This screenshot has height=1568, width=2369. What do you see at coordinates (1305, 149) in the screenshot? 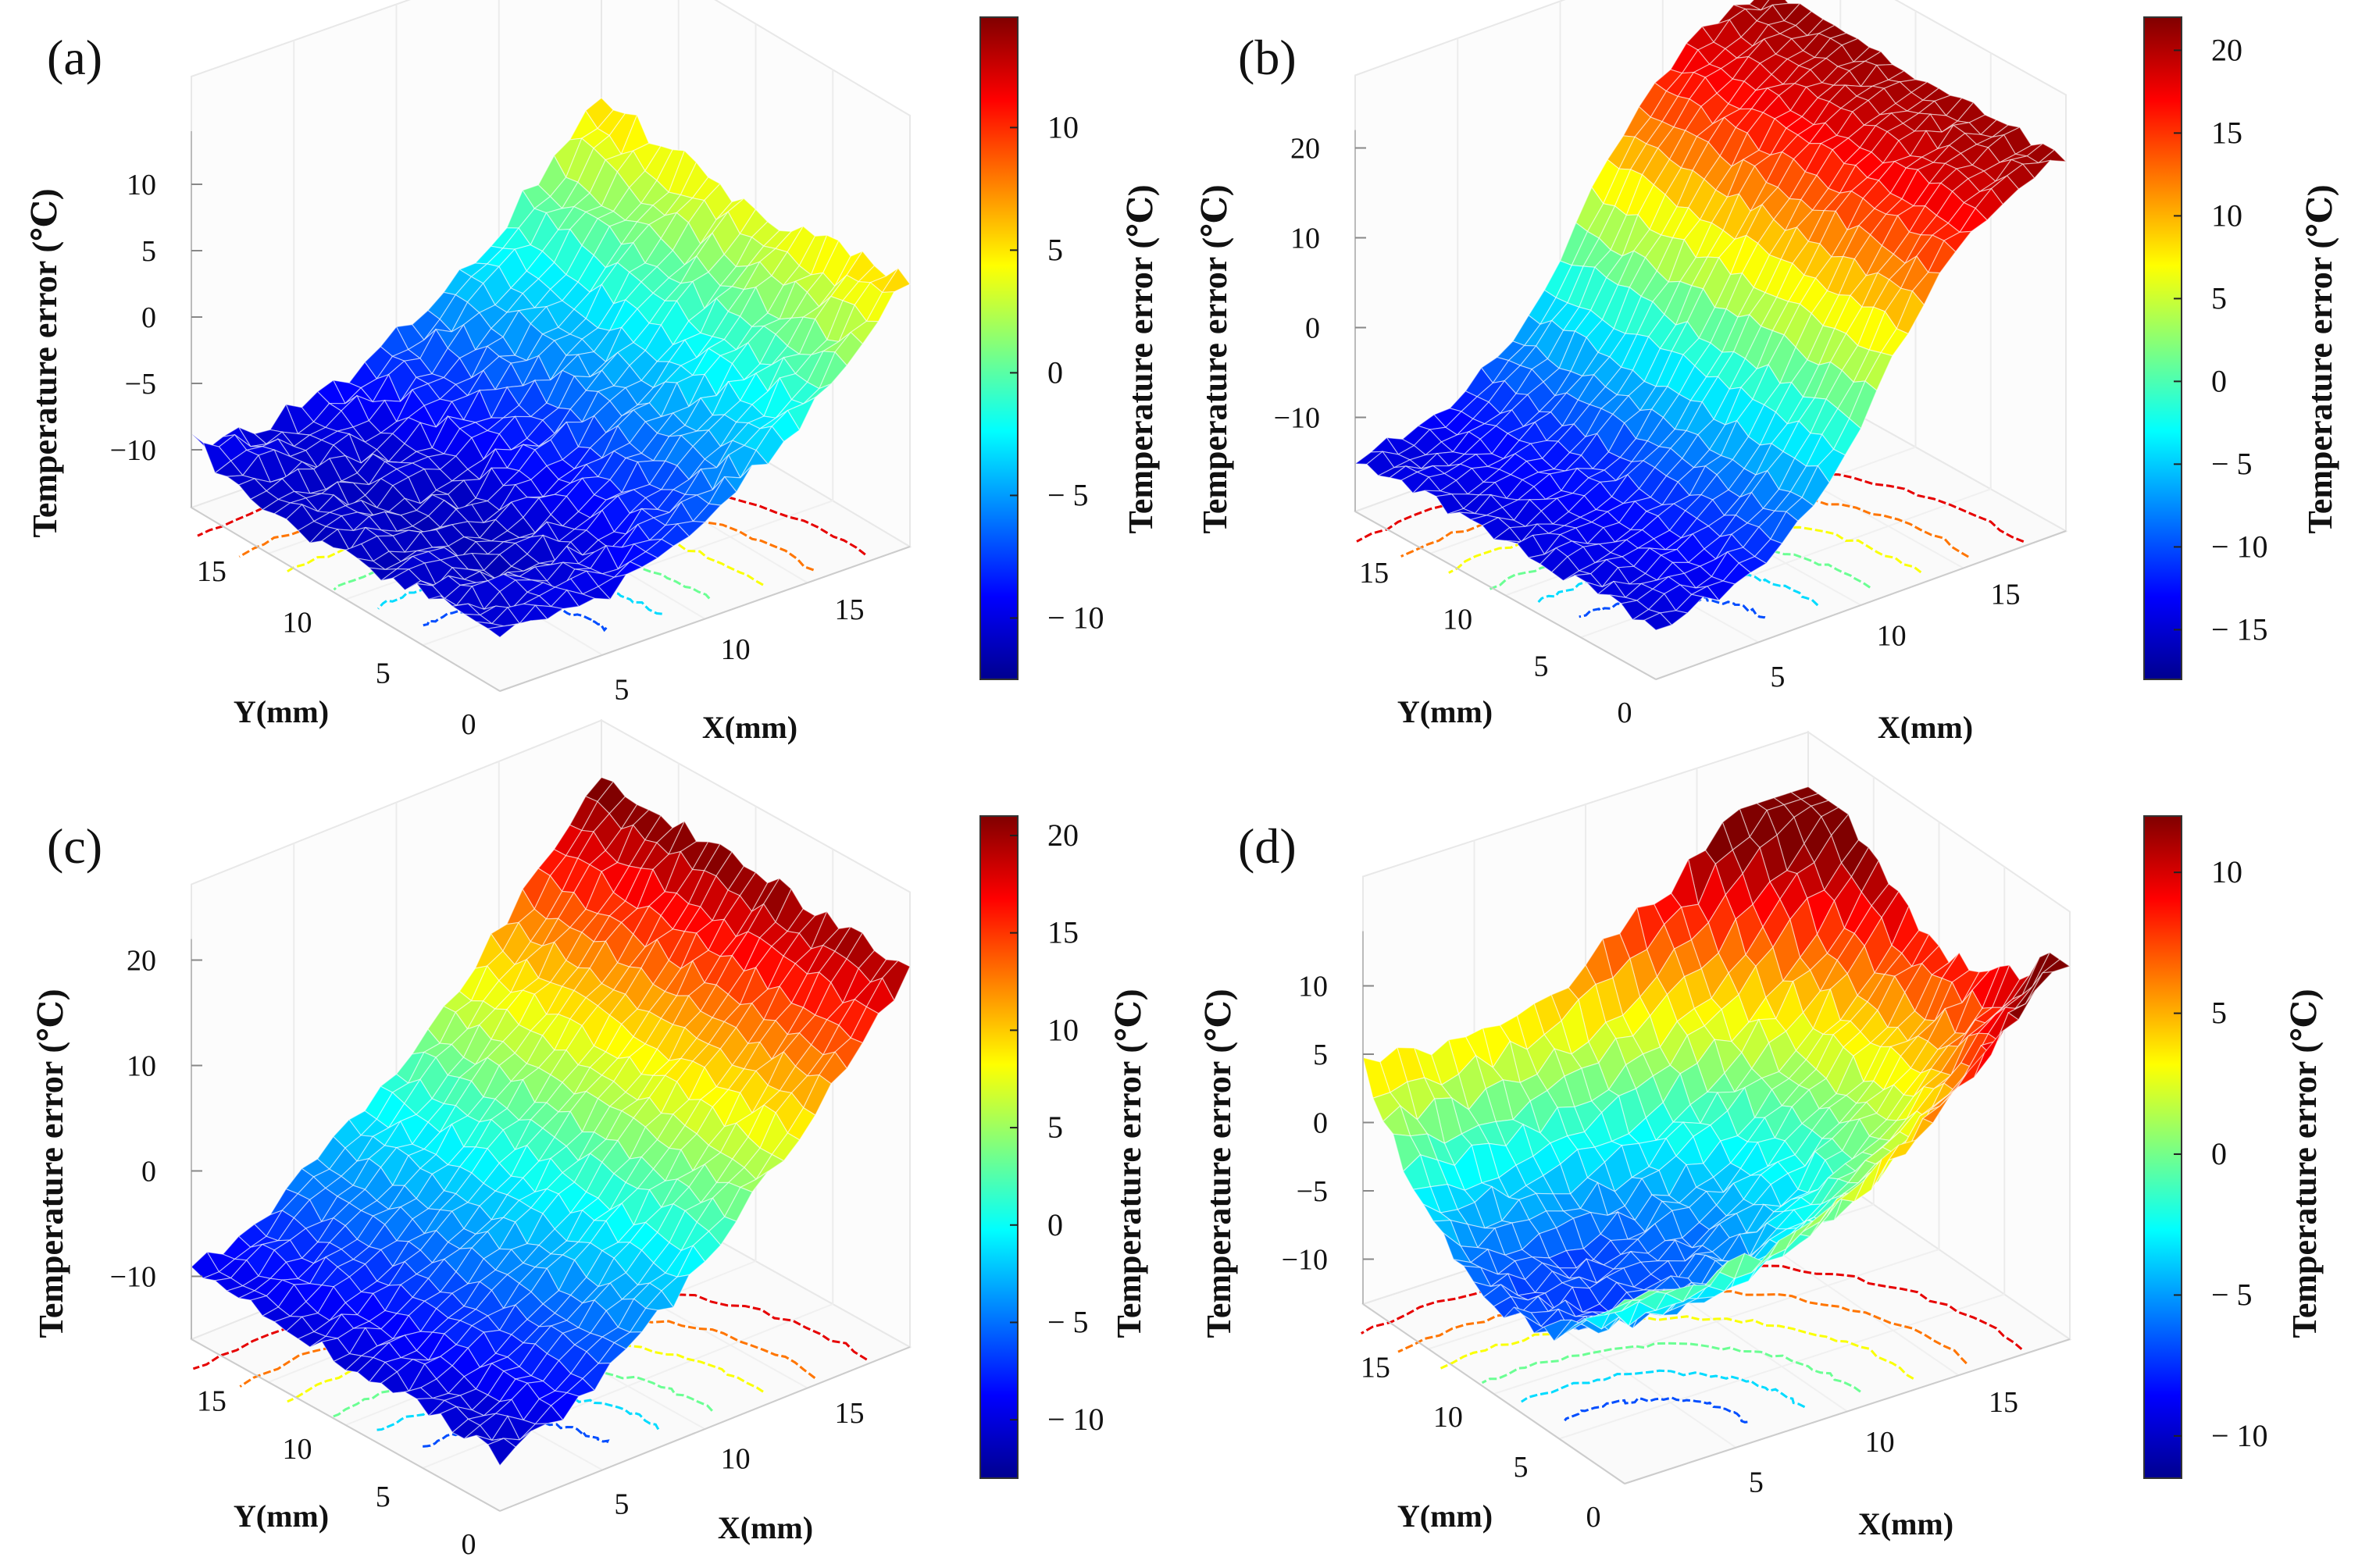
I see `z-tick-label: 20` at bounding box center [1305, 149].